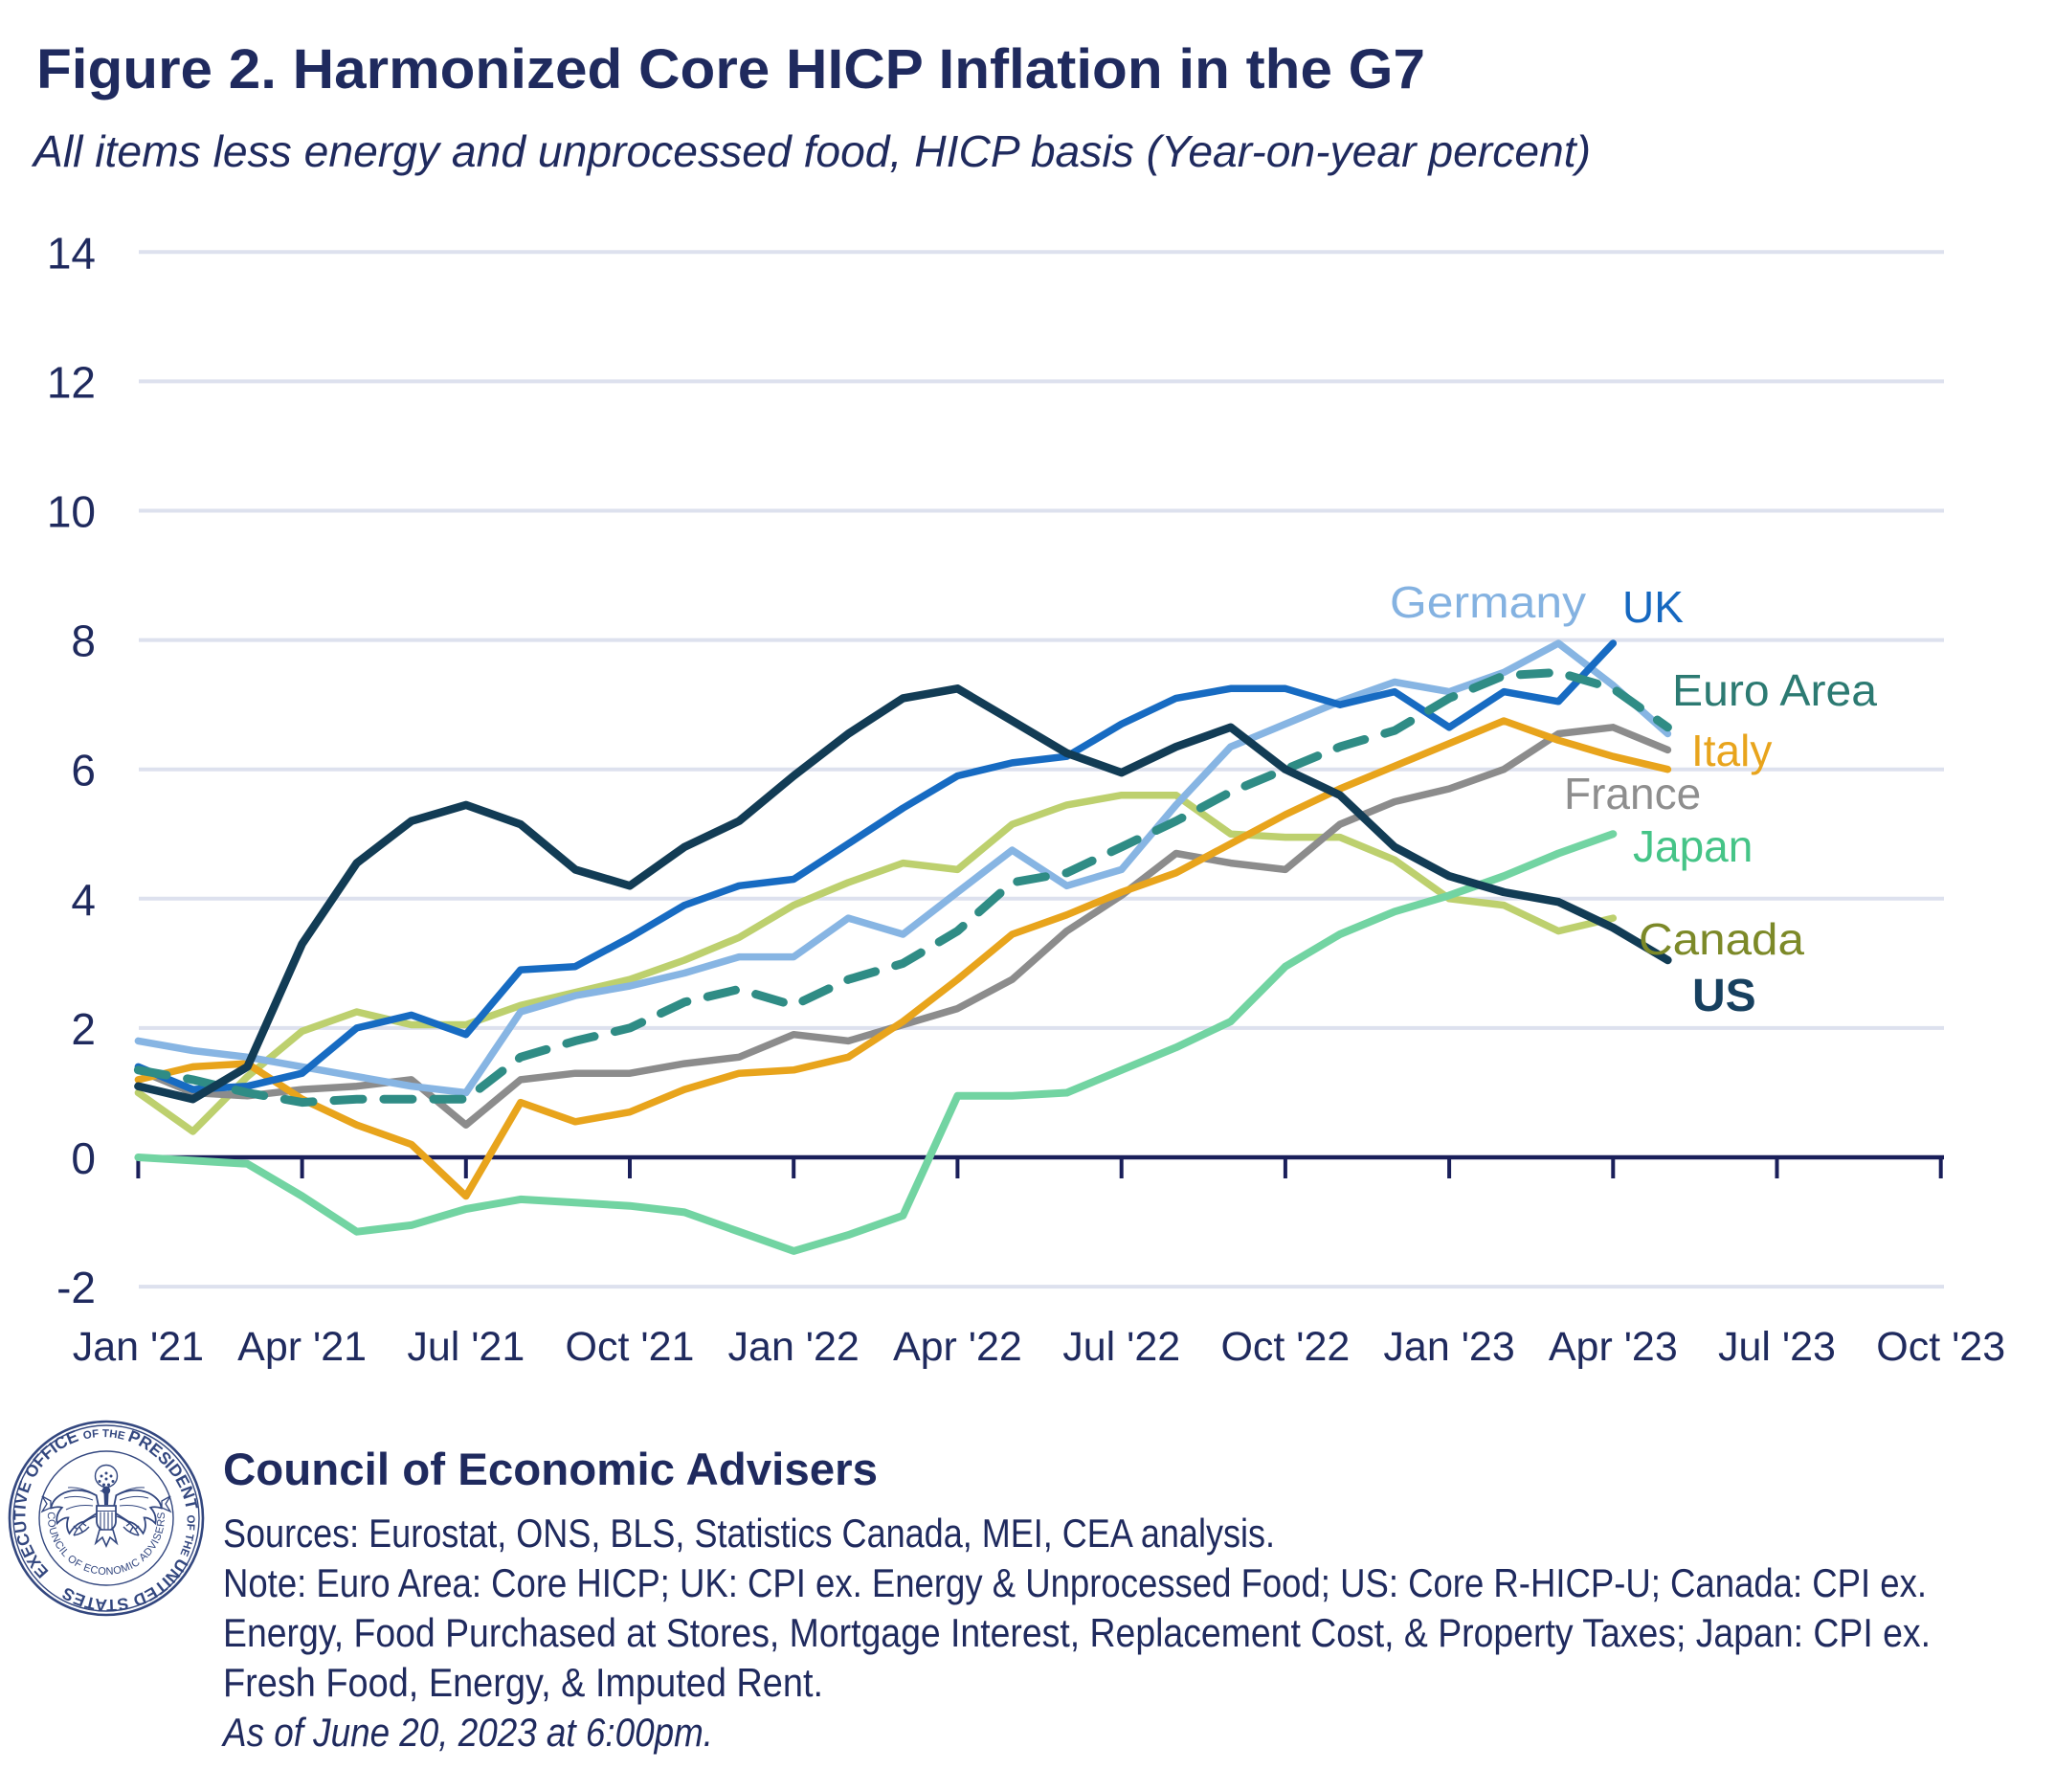 The width and height of the screenshot is (2055, 1792). Describe the element at coordinates (71, 382) in the screenshot. I see `svg-text: 12` at that location.